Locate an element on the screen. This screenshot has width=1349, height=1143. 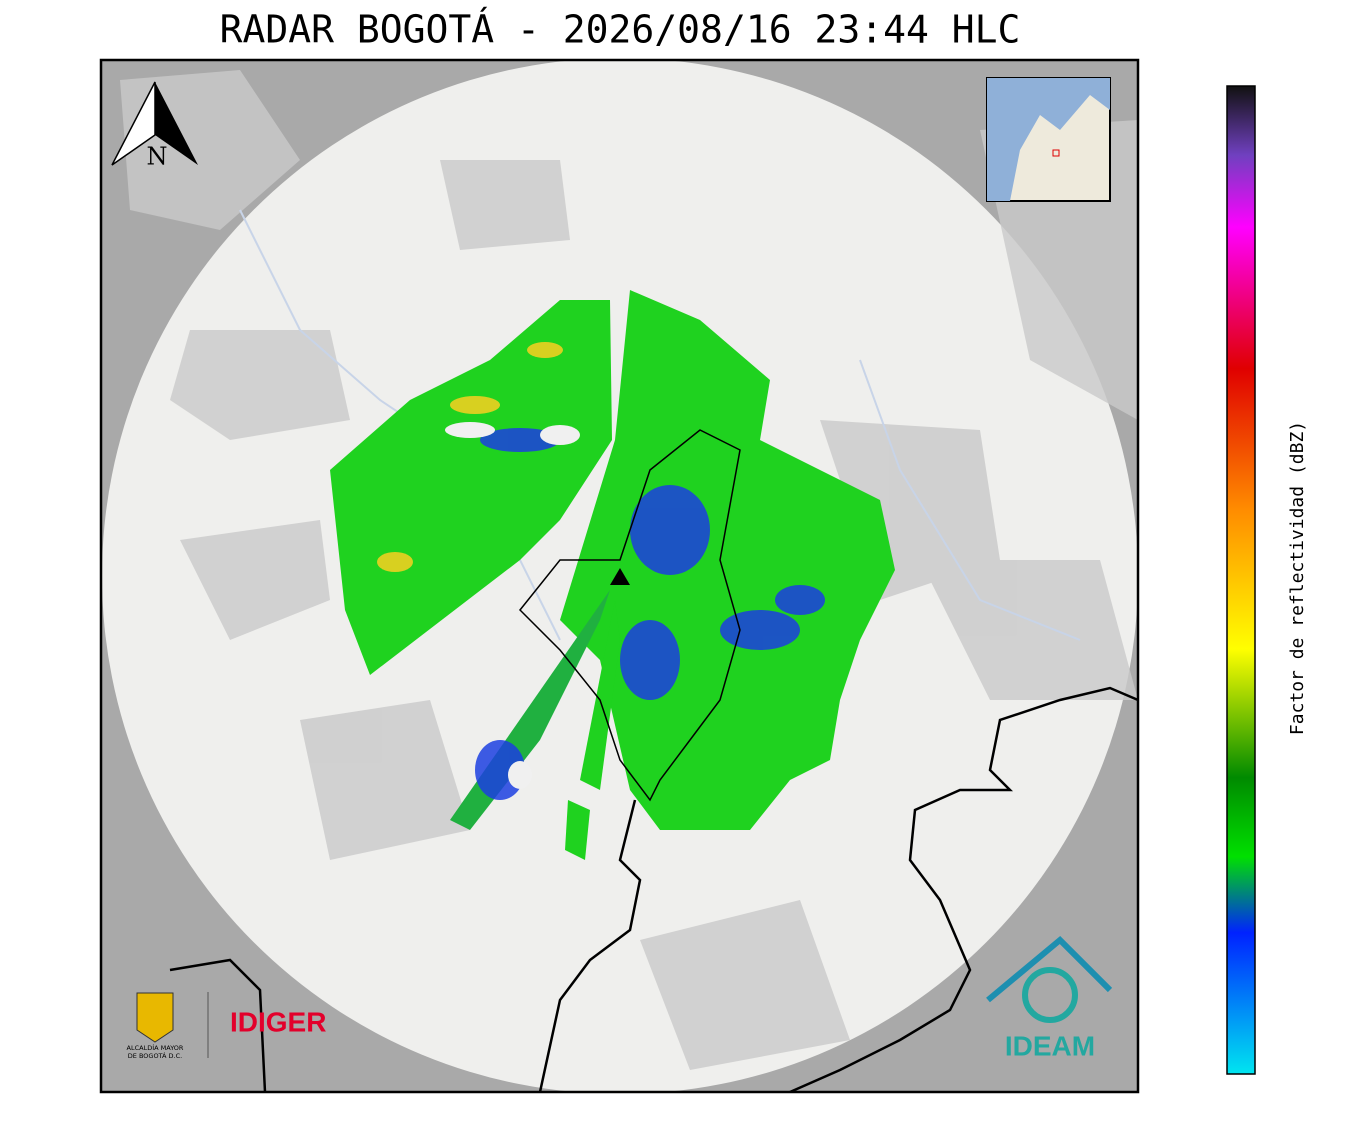
colorbar-label: Factor de reflectividad (dBZ) is located at coordinates (1297, 578).